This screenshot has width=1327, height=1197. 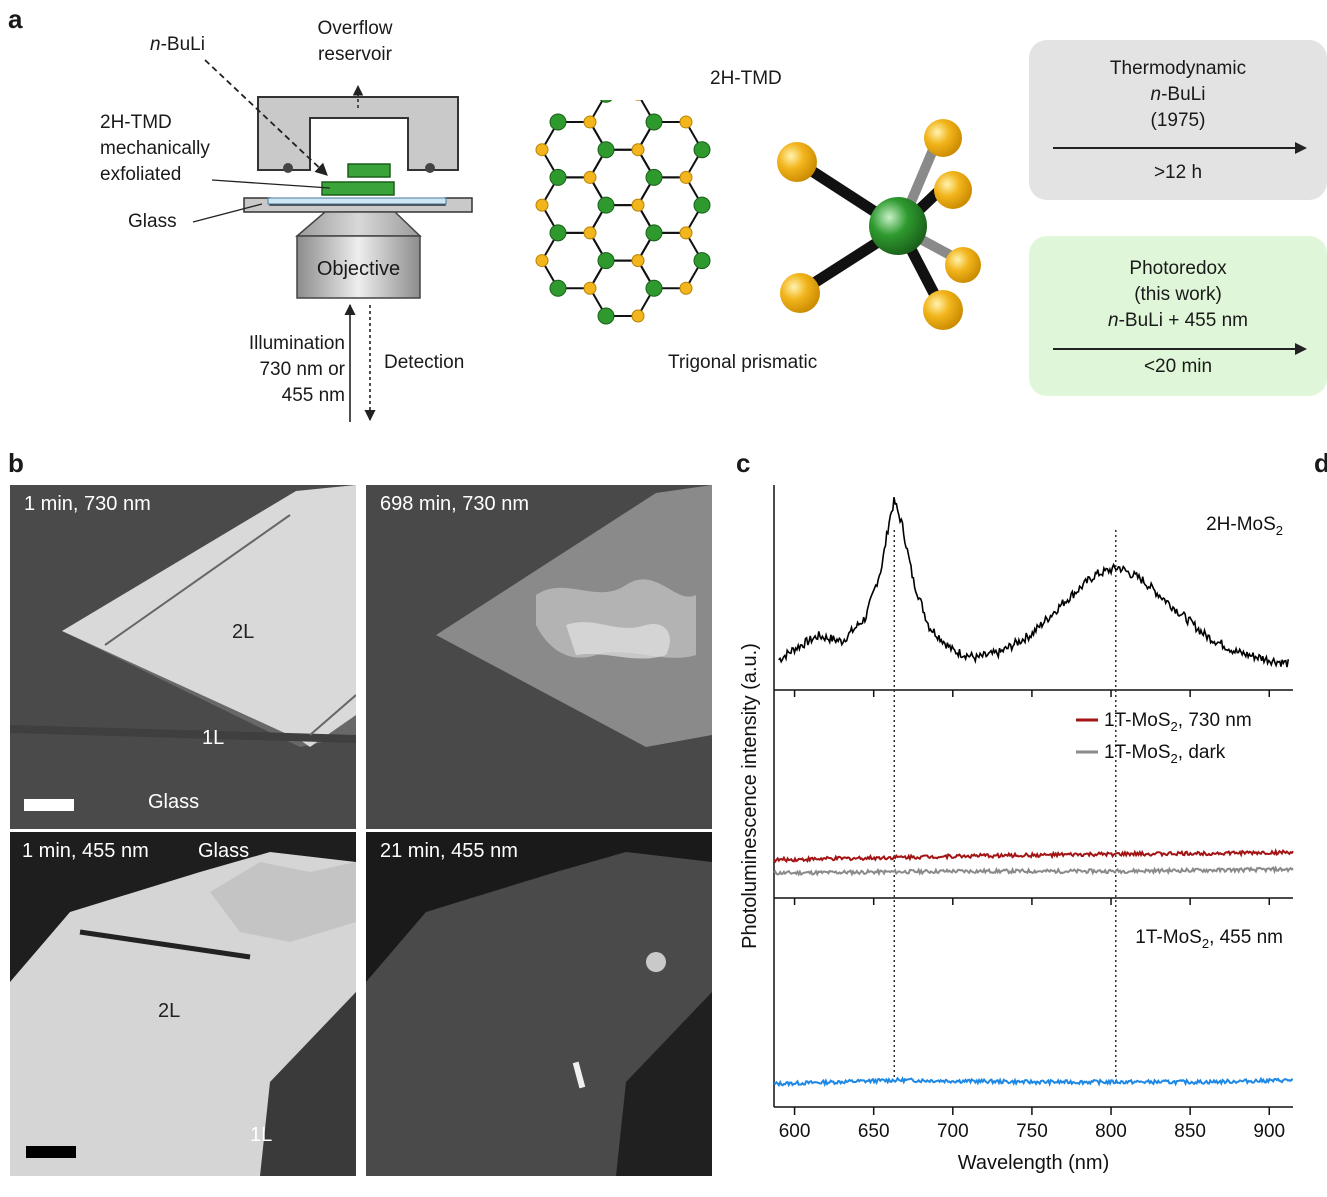 What do you see at coordinates (1178, 722) in the screenshot?
I see `legend-entry: 1T-MoS2, 730 nm` at bounding box center [1178, 722].